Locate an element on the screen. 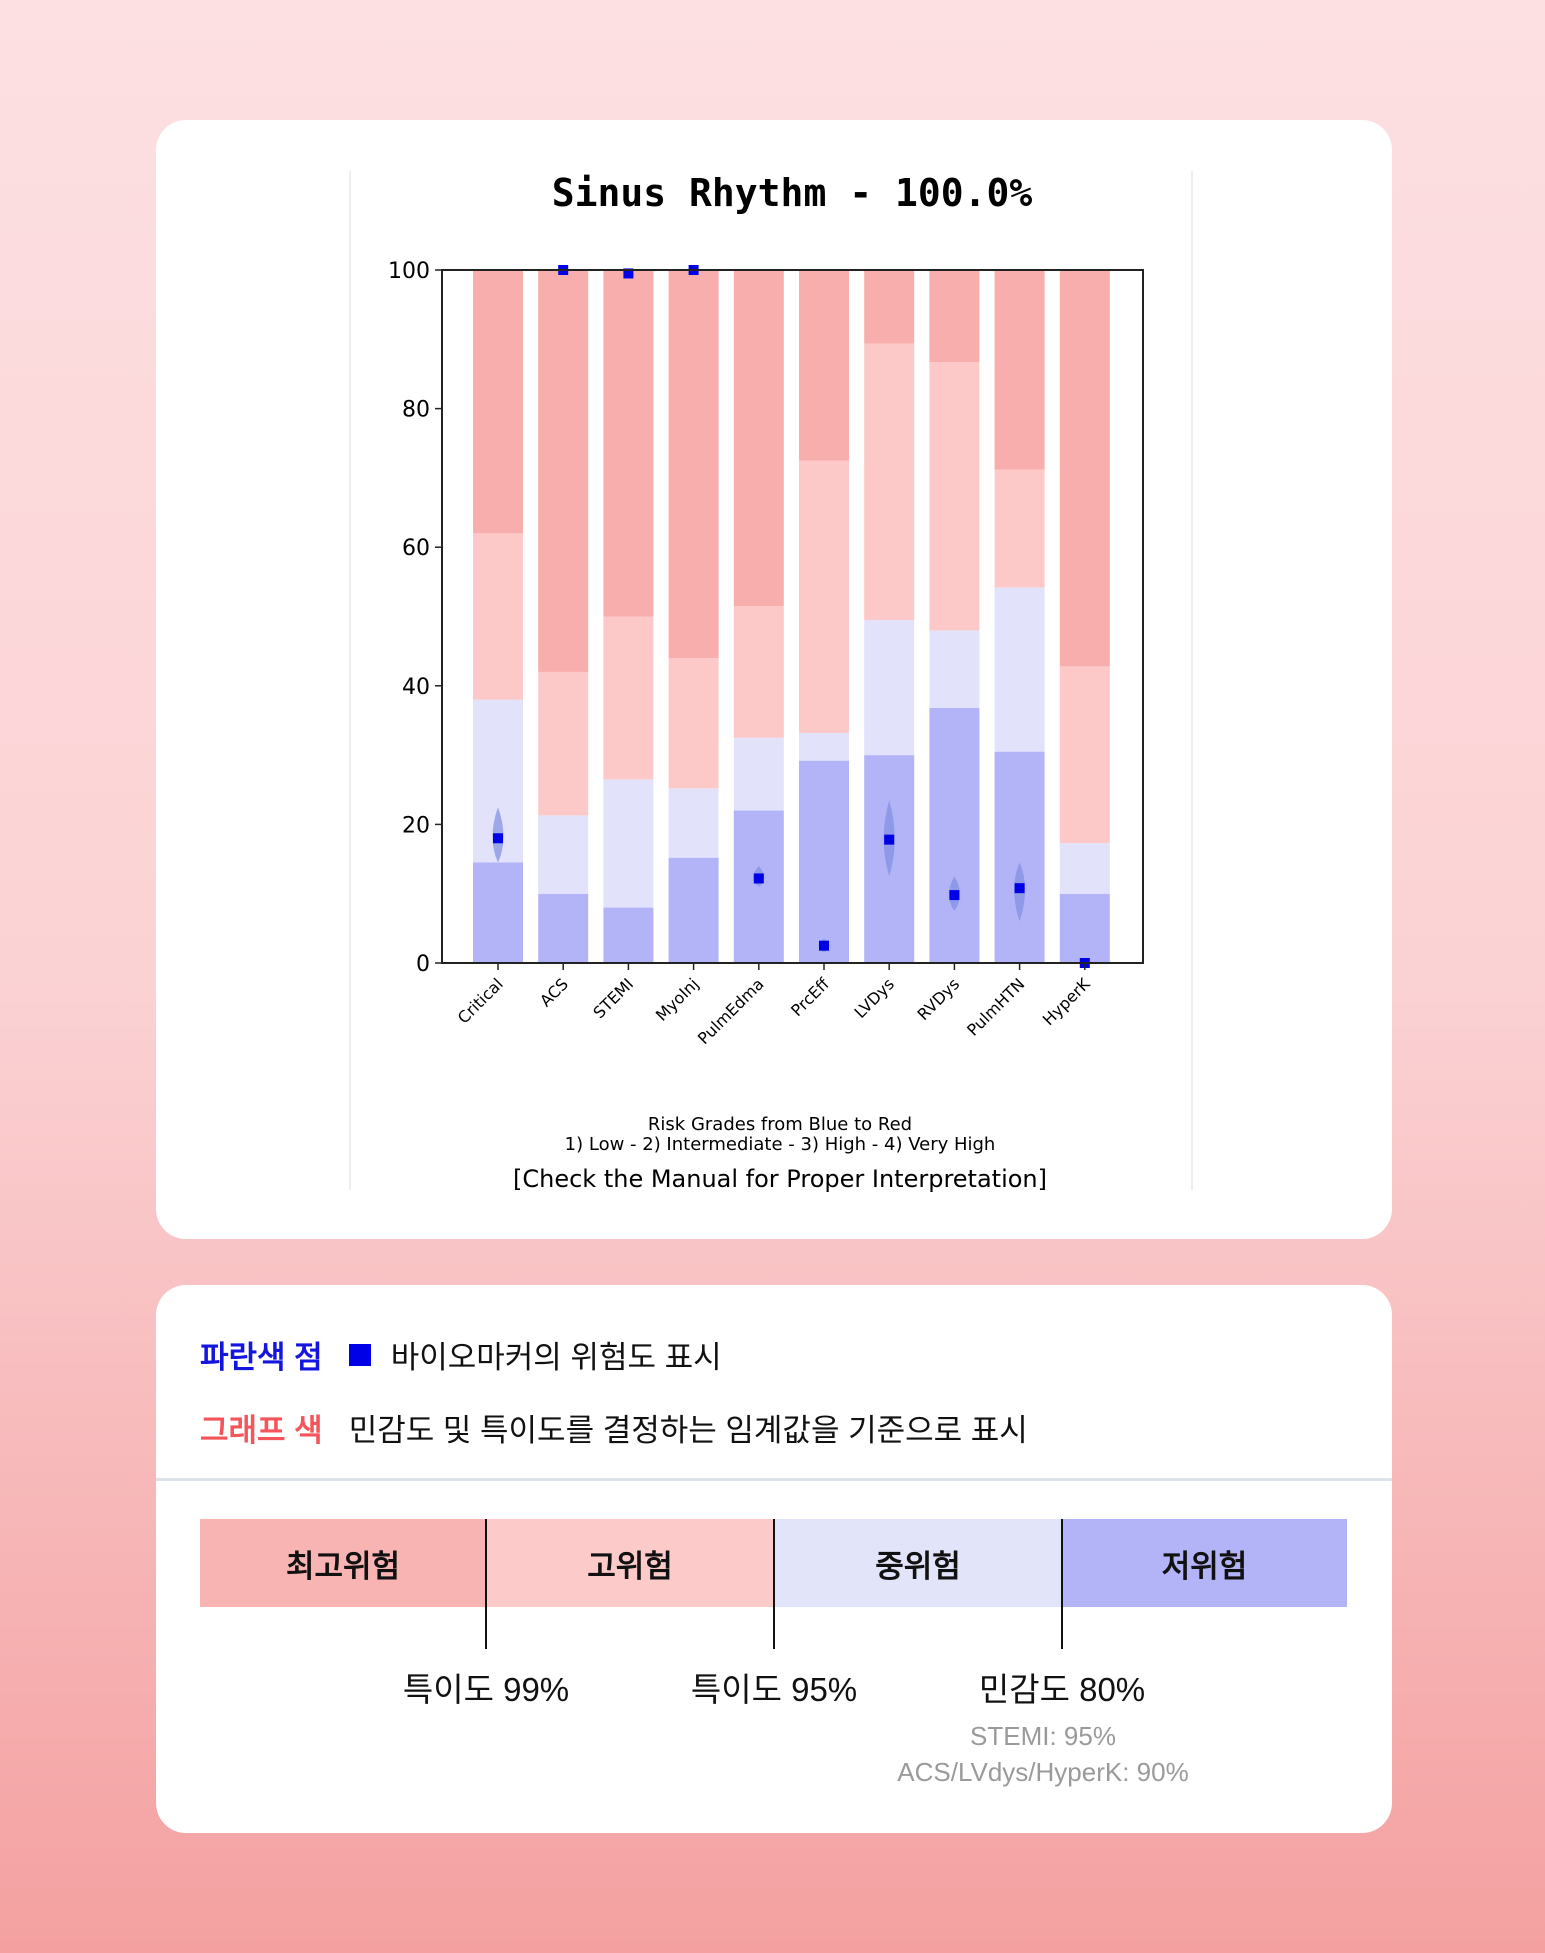 The width and height of the screenshot is (1545, 1953). chart-title: Sinus Rhythm - 100.0% is located at coordinates (792, 193).